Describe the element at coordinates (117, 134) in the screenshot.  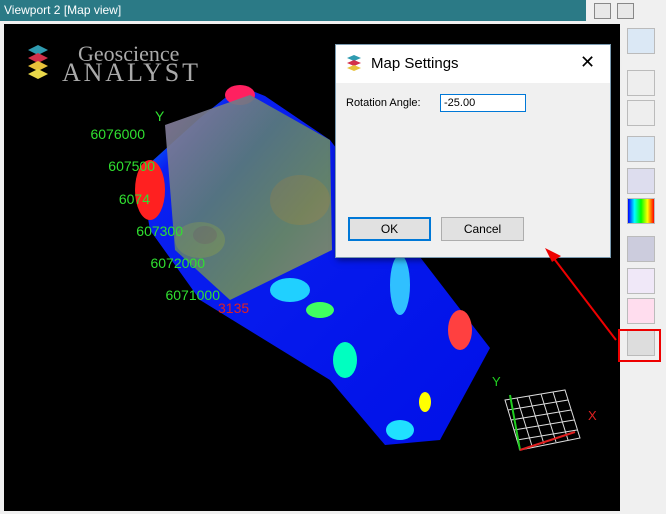
I see `northing-label: 6076000` at that location.